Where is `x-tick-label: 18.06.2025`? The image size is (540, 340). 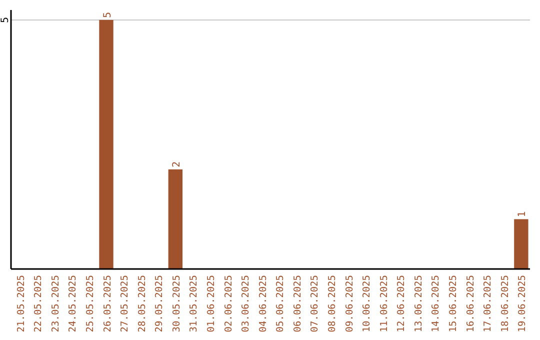 x-tick-label: 18.06.2025 is located at coordinates (505, 303).